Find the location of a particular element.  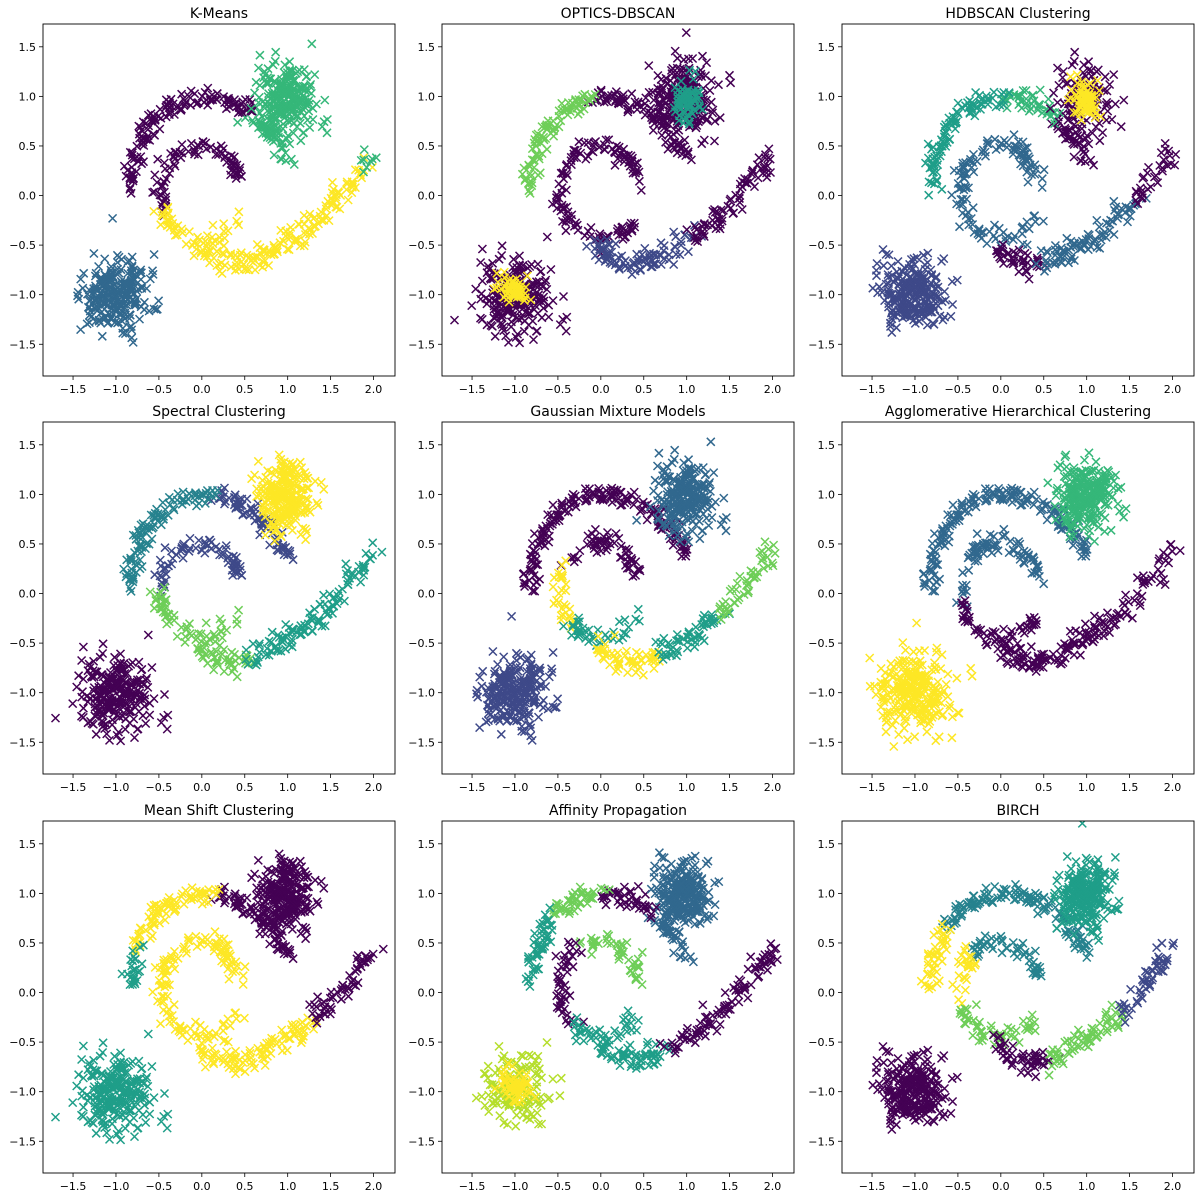

x-tick-label: −1.5 is located at coordinates (472, 389).